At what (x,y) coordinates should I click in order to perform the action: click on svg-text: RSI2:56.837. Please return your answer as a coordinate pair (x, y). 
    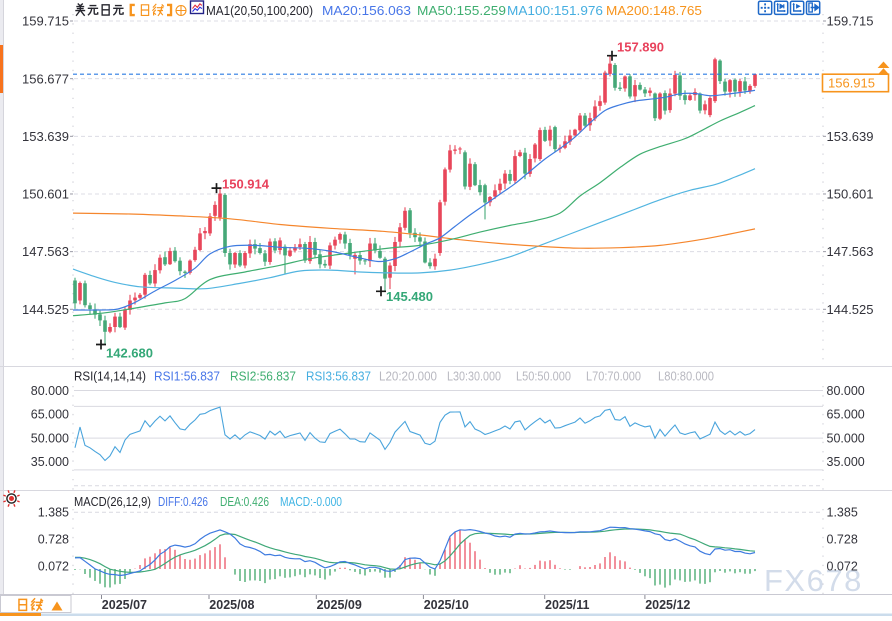
    Looking at the image, I should click on (263, 377).